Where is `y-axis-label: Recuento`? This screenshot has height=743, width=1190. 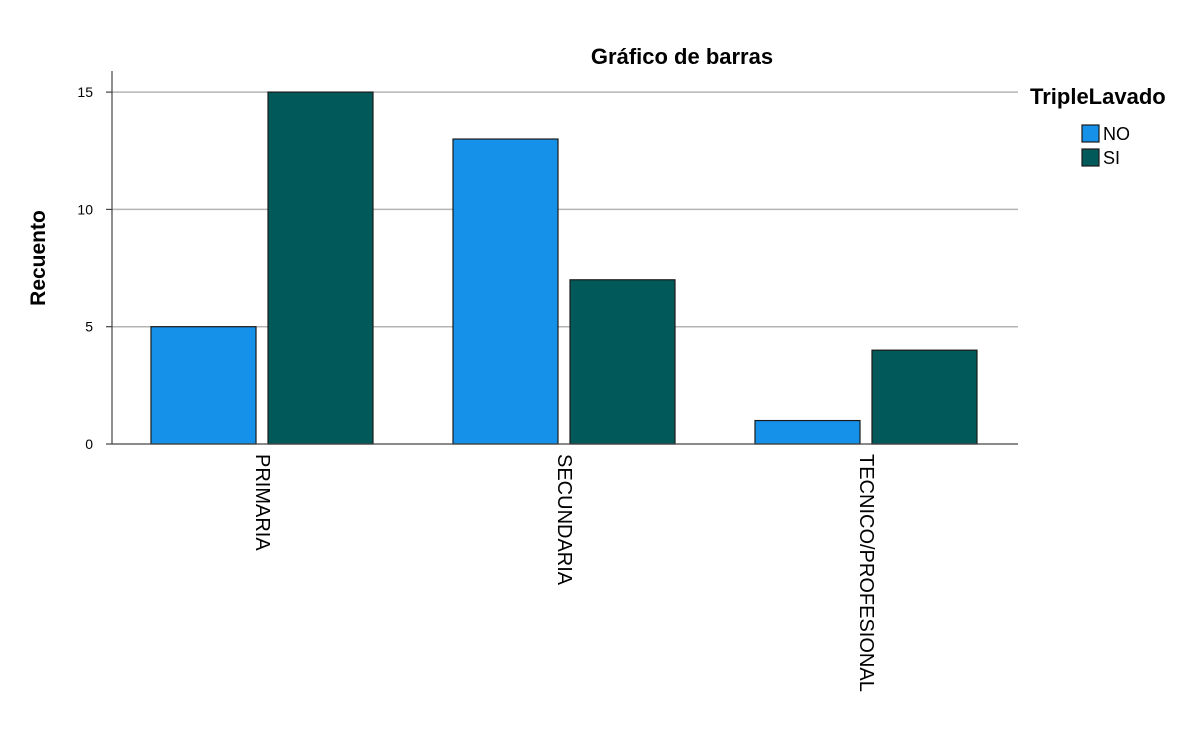 y-axis-label: Recuento is located at coordinates (38, 258).